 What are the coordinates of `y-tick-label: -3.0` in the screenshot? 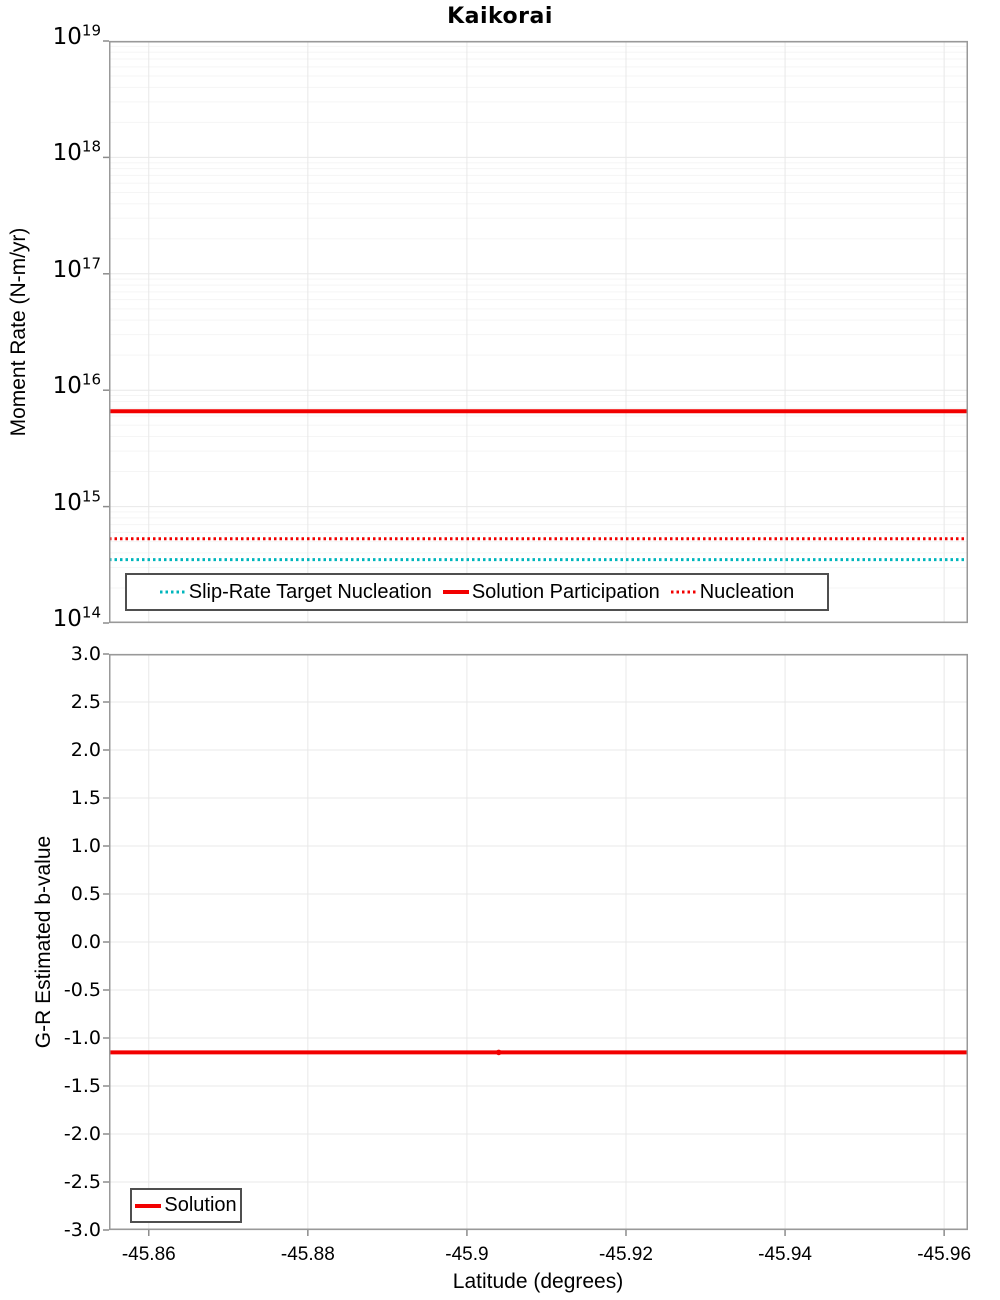 It's located at (82, 1230).